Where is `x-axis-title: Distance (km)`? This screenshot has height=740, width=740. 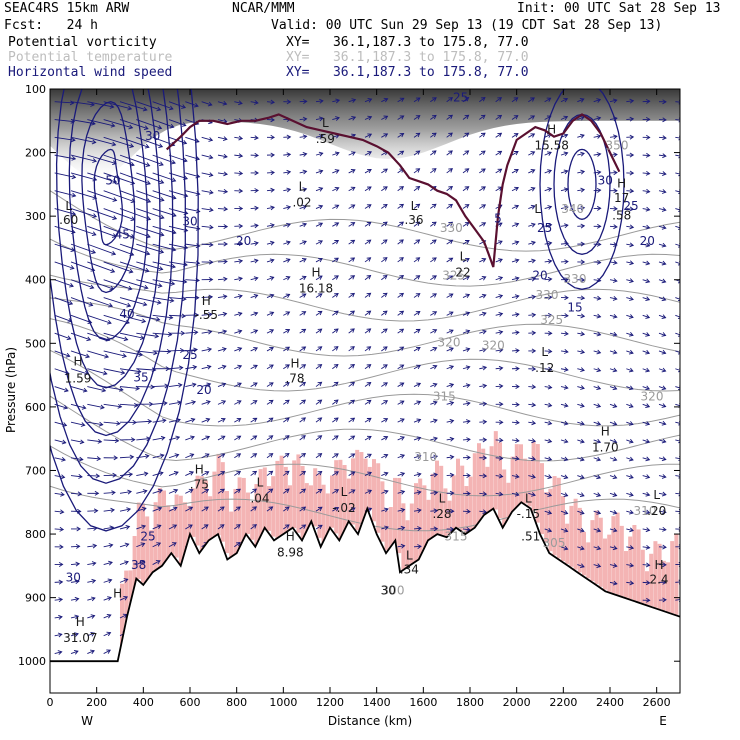 x-axis-title: Distance (km) is located at coordinates (370, 721).